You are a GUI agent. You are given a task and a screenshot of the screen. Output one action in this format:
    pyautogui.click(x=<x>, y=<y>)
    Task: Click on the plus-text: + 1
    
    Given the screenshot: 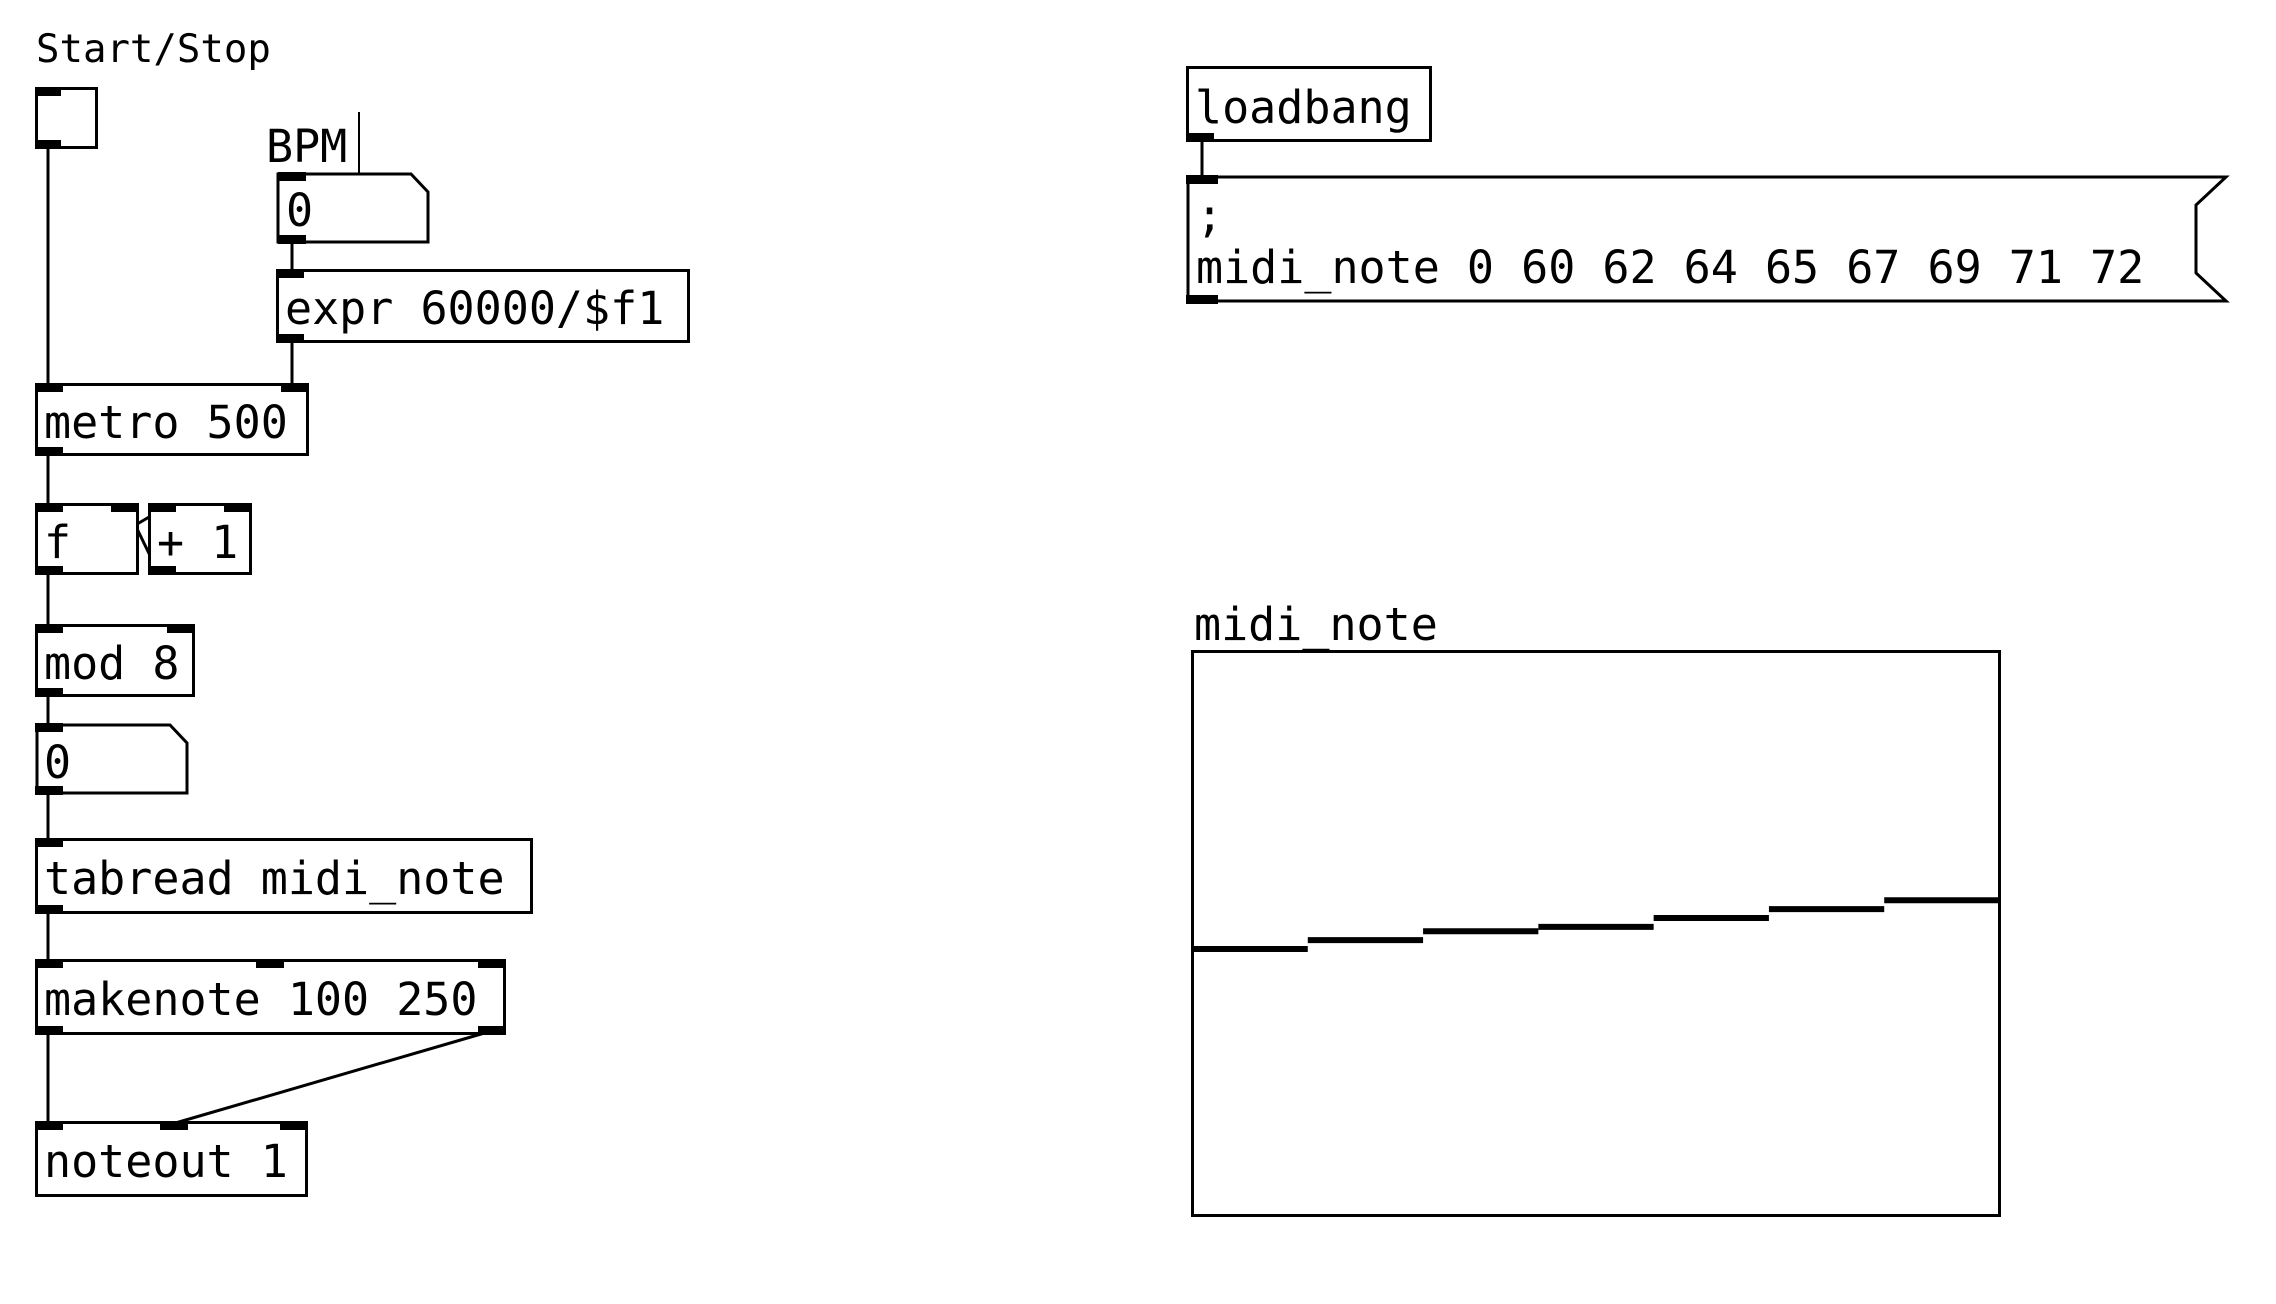 What is the action you would take?
    pyautogui.click(x=198, y=542)
    